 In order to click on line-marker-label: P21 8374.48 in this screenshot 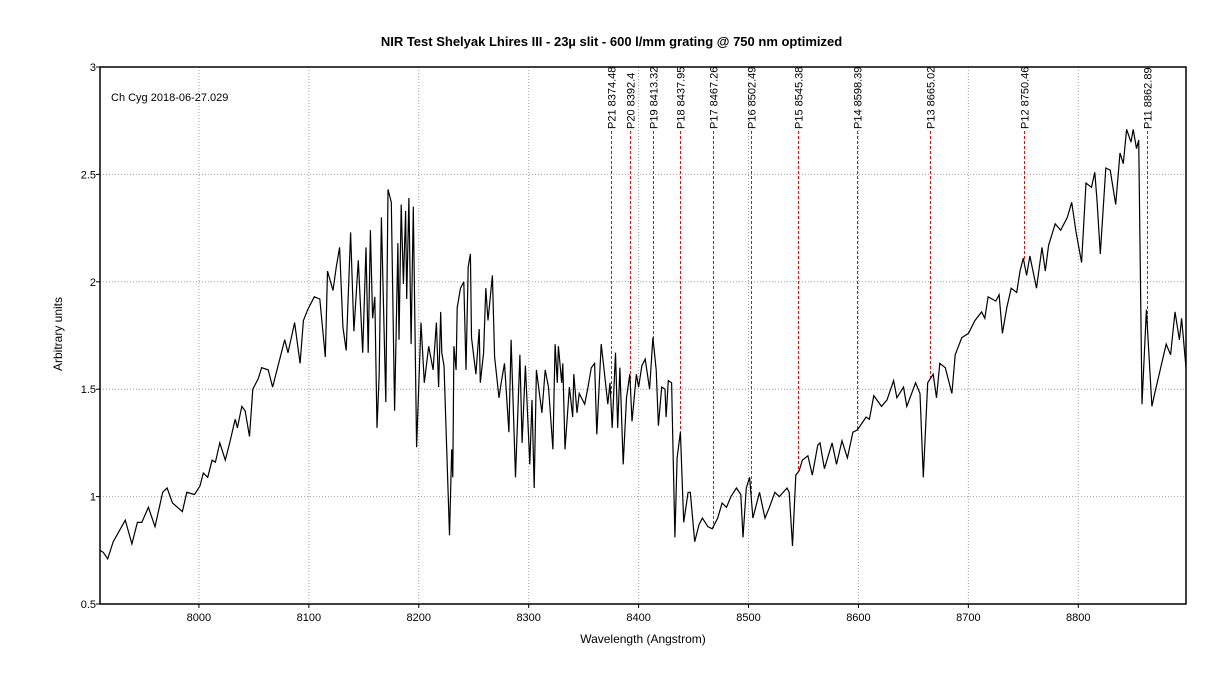, I will do `click(613, 98)`.